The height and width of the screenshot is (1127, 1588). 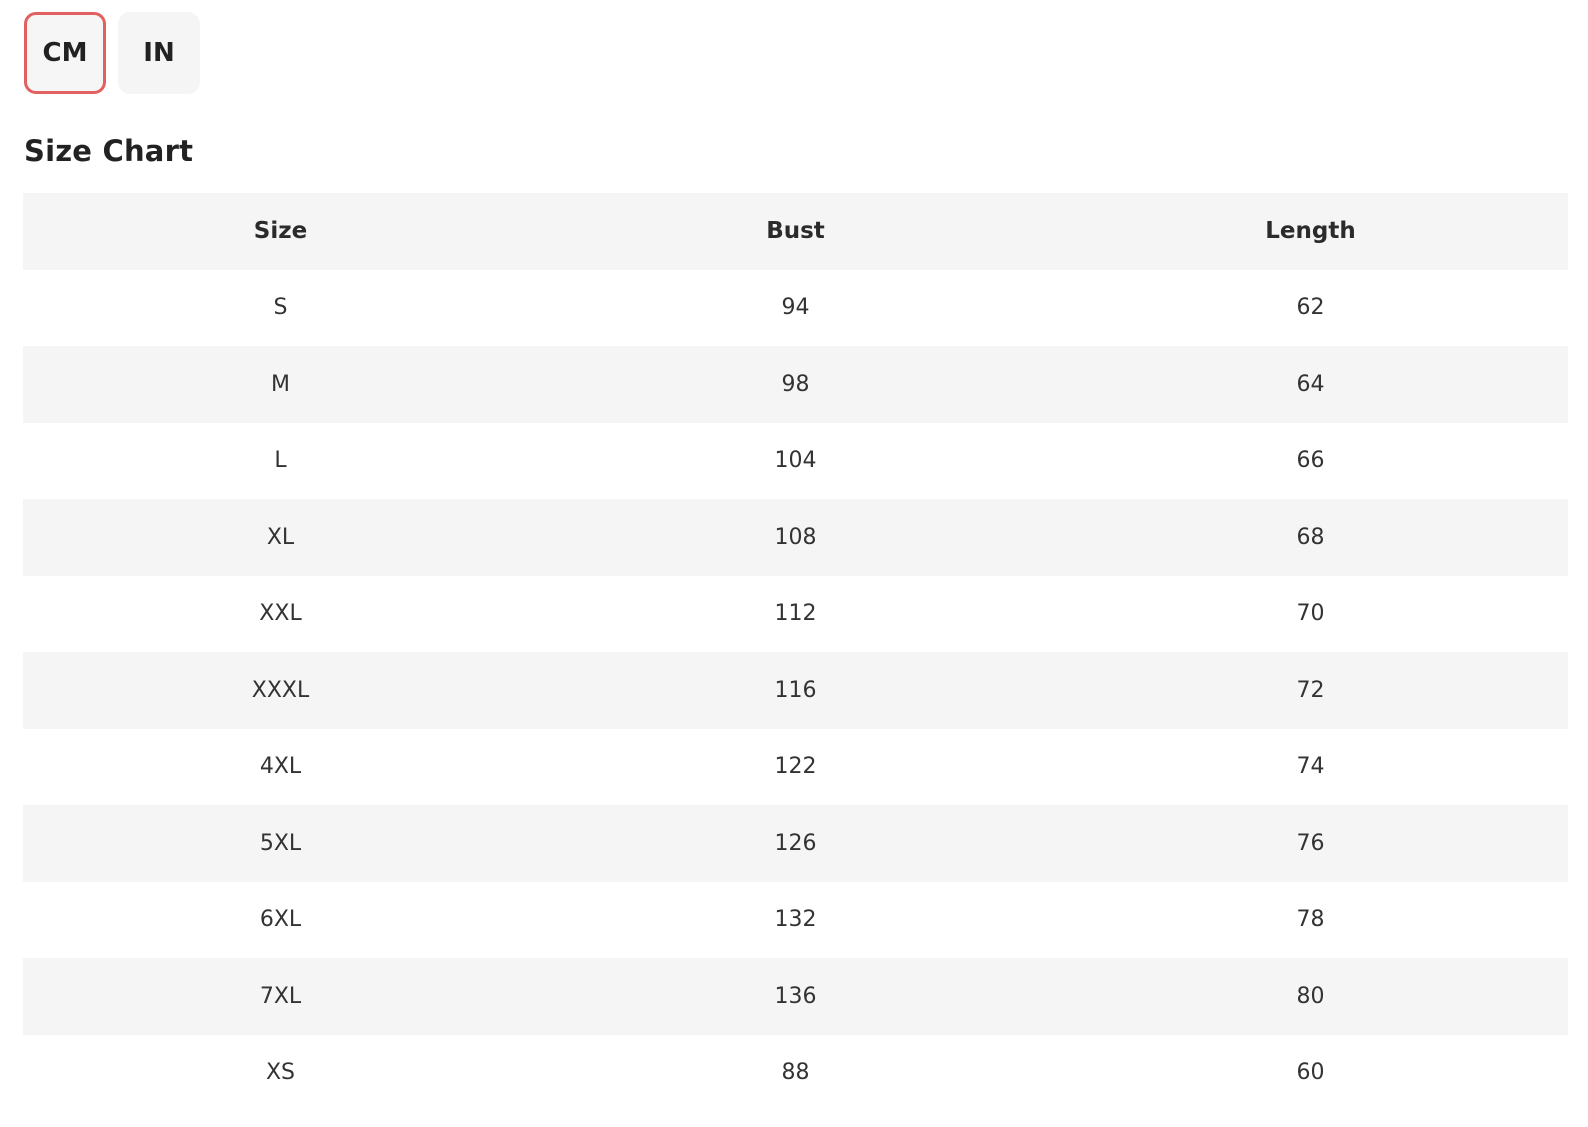 I want to click on header-bust: Bust, so click(x=795, y=231).